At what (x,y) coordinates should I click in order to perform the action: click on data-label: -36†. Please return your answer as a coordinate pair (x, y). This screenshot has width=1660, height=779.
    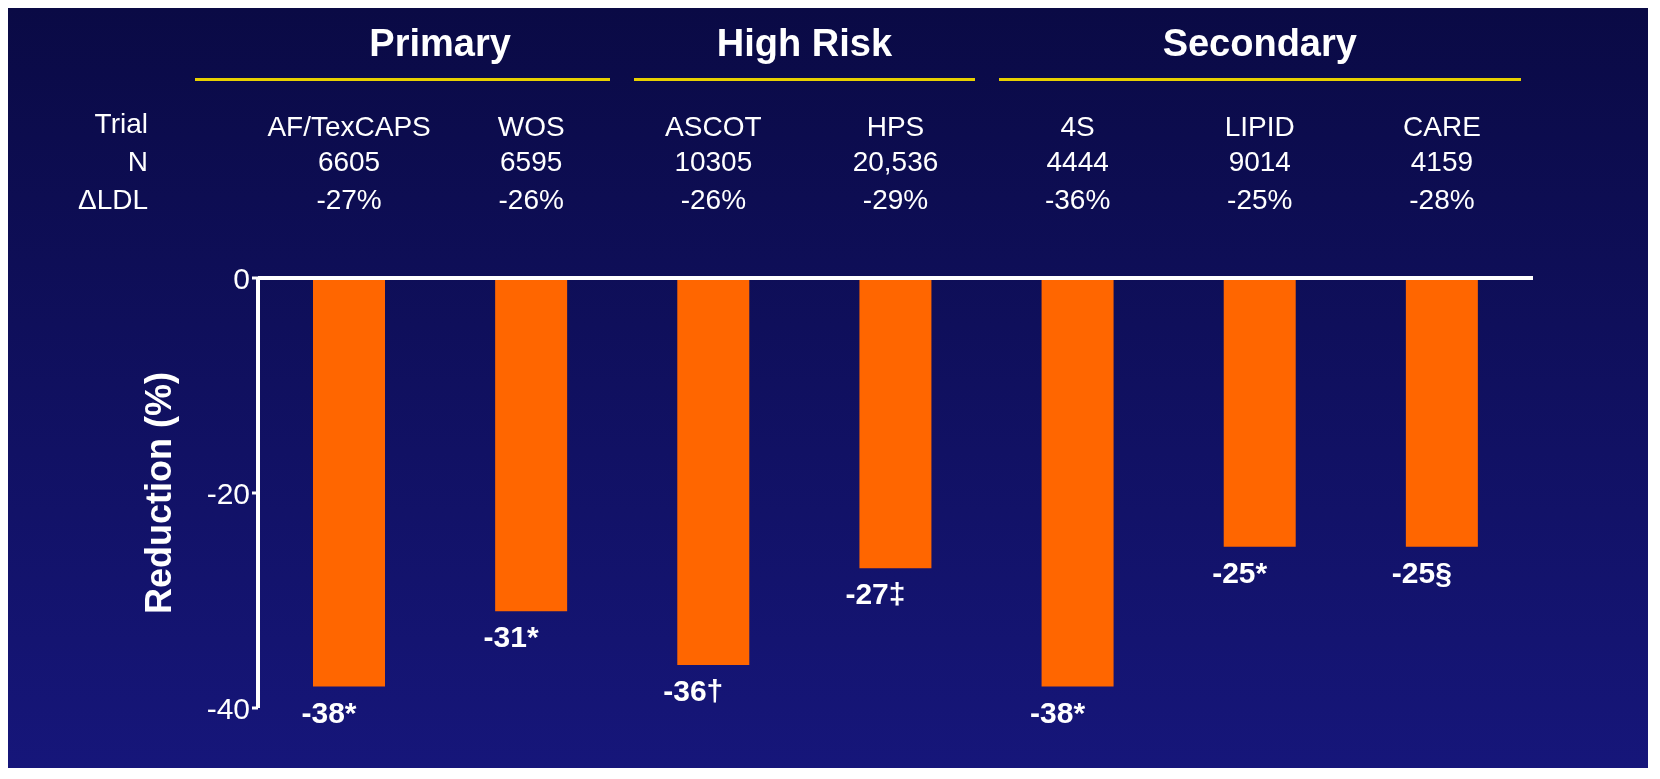
    Looking at the image, I should click on (693, 690).